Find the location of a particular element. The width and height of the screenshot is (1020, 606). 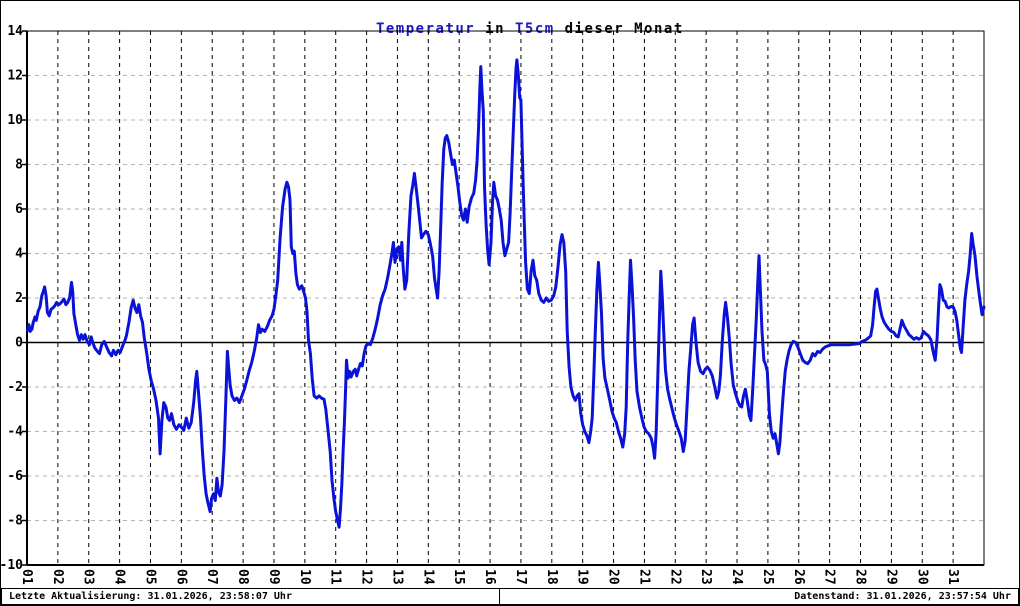

x-tick-label: 28 is located at coordinates (860, 577).